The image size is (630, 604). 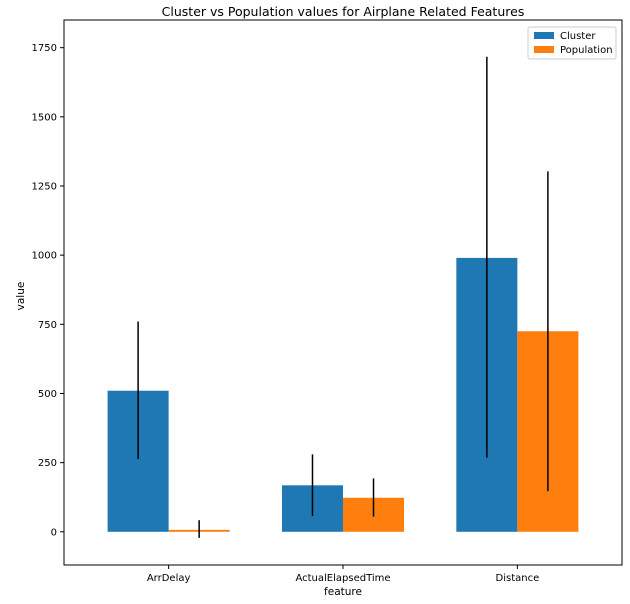 What do you see at coordinates (342, 578) in the screenshot?
I see `x-tick-label: ActualElapsedTime` at bounding box center [342, 578].